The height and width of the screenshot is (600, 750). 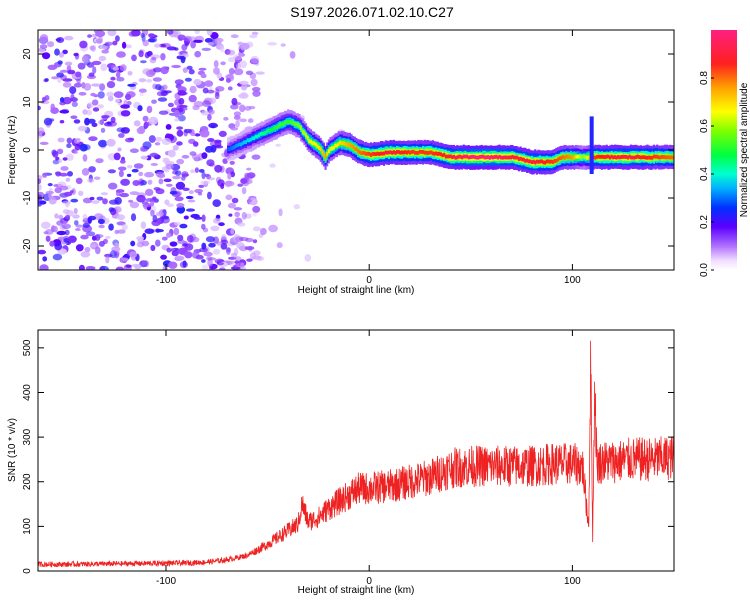 What do you see at coordinates (27, 571) in the screenshot?
I see `snr-ytick-label: 0` at bounding box center [27, 571].